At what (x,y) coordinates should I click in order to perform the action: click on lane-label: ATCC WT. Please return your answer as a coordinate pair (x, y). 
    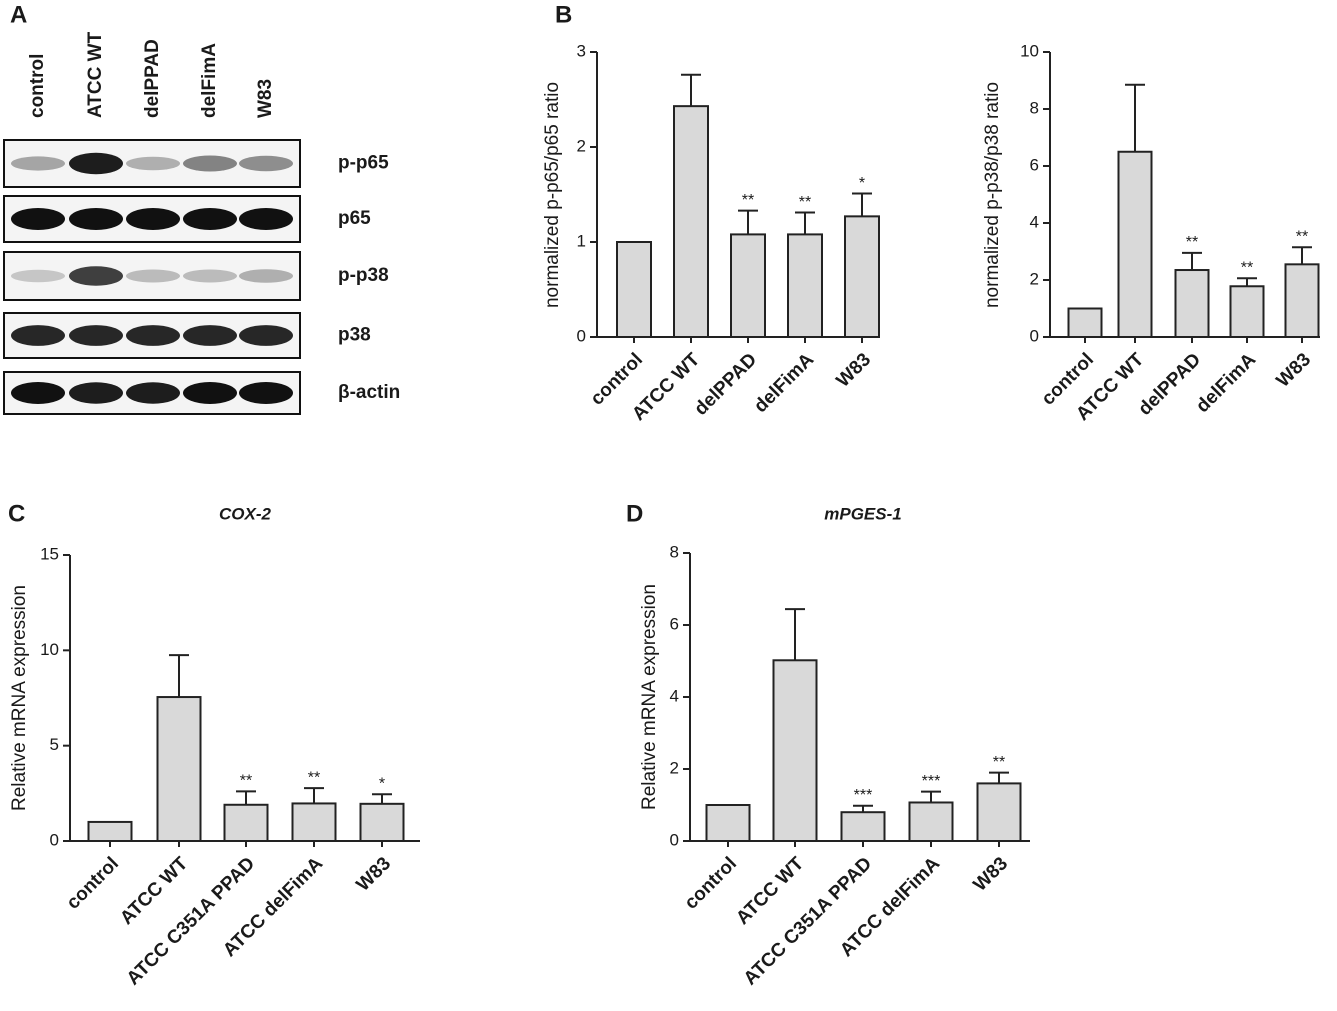
    Looking at the image, I should click on (95, 74).